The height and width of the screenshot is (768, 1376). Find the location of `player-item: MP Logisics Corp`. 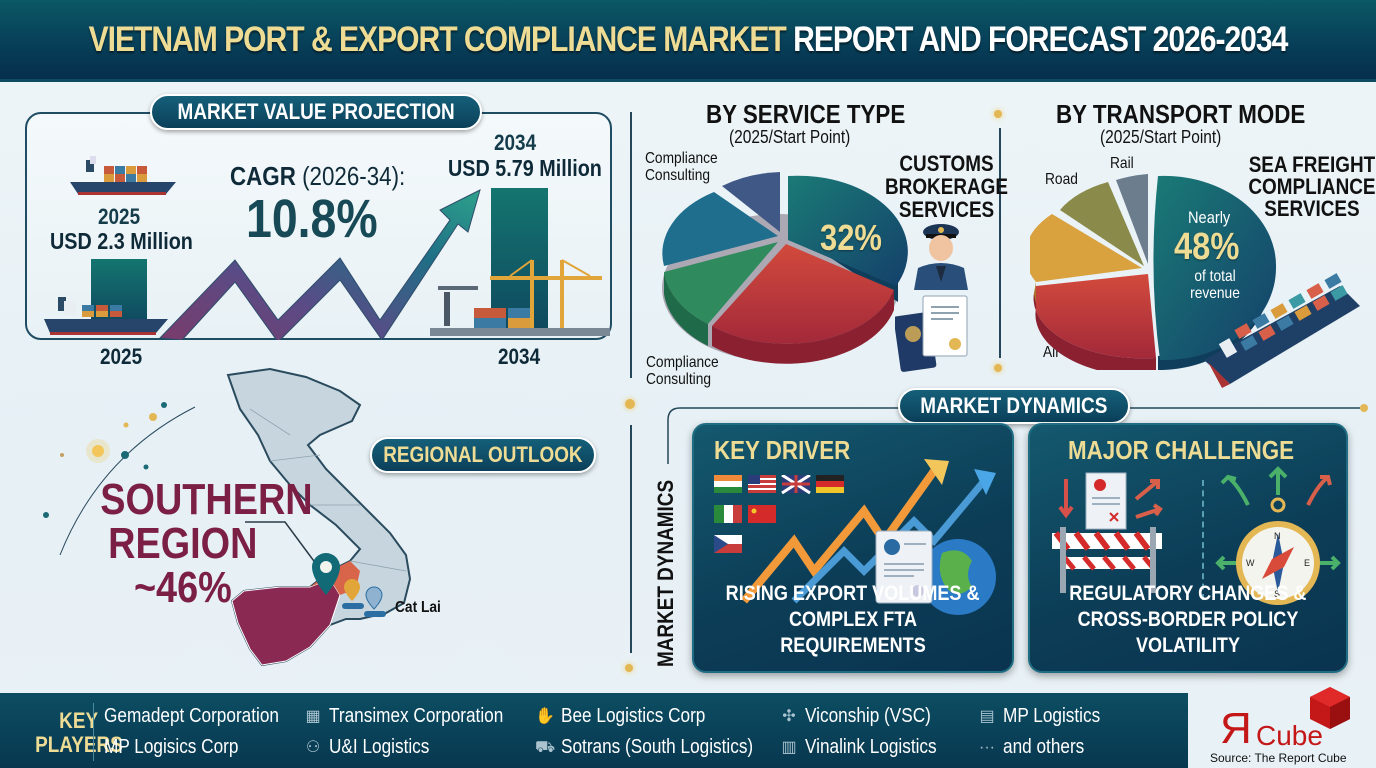

player-item: MP Logisics Corp is located at coordinates (171, 747).